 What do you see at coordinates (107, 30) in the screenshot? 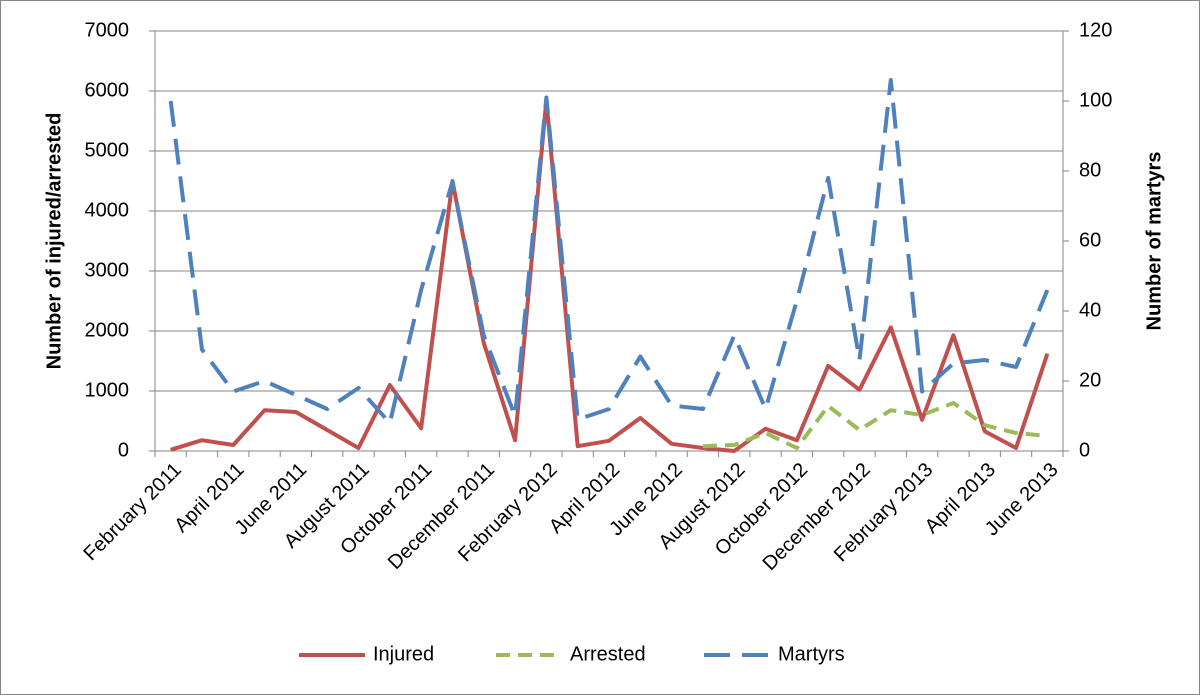
I see `y-tick-label: 7000` at bounding box center [107, 30].